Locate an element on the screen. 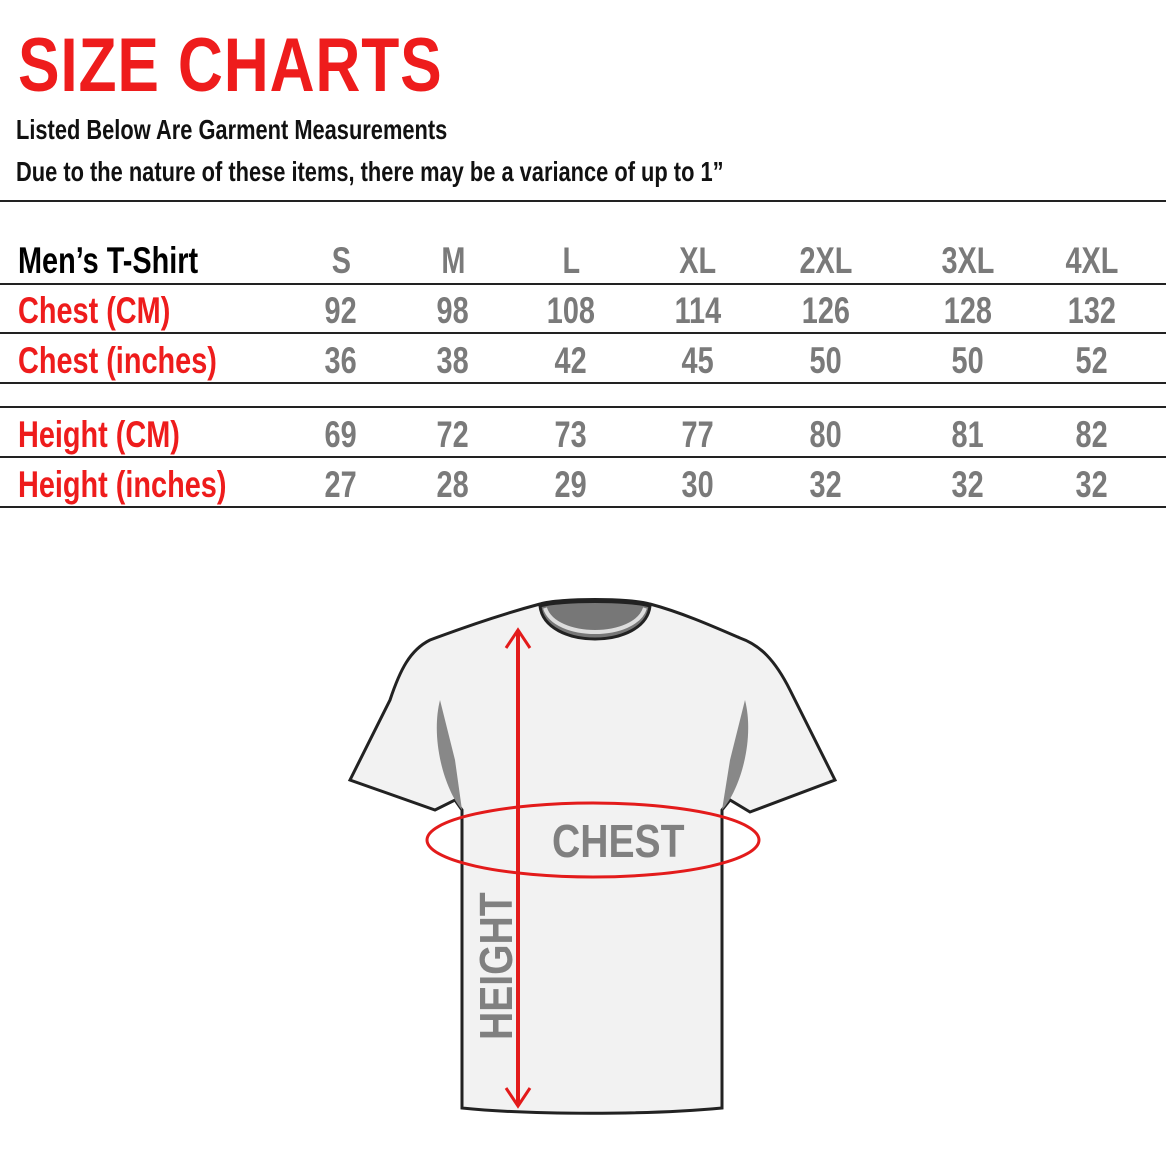  cell-value: 98 is located at coordinates (453, 310).